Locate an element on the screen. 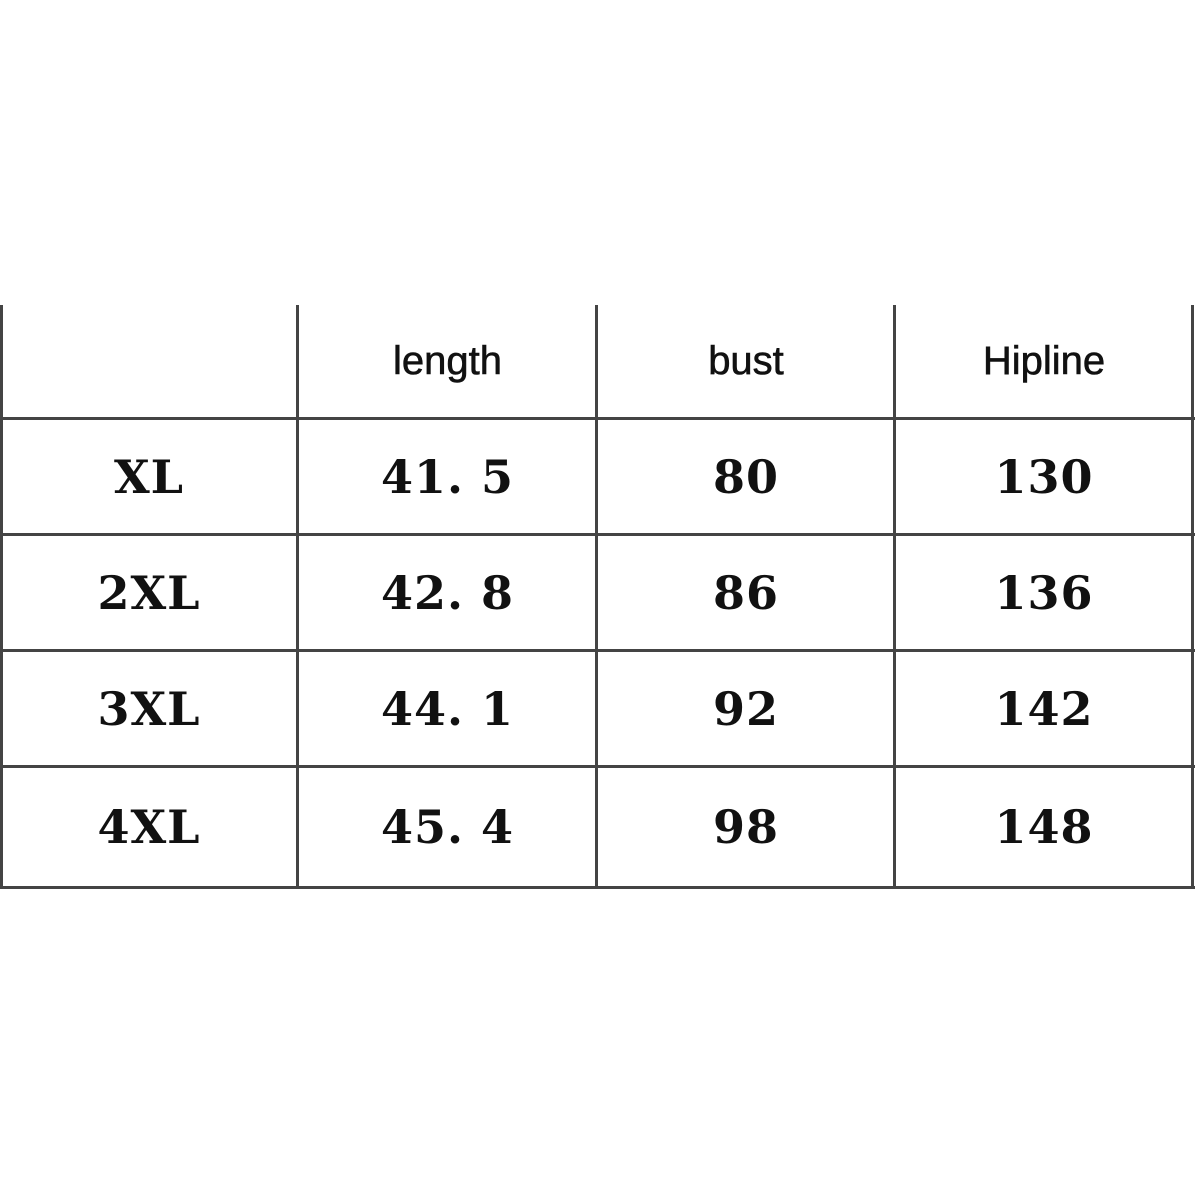  cell-bust: 80 is located at coordinates (745, 476).